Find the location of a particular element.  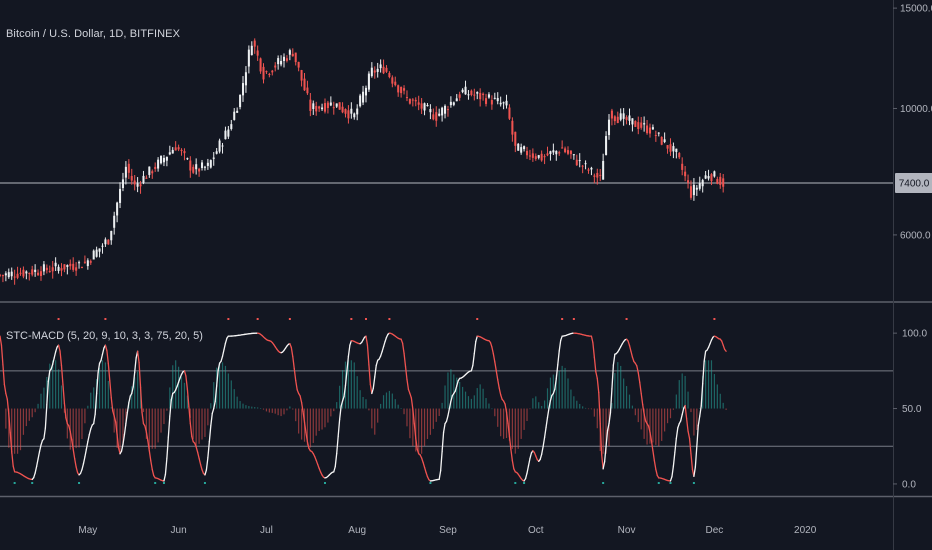

x-tick-label: Dec is located at coordinates (715, 530).